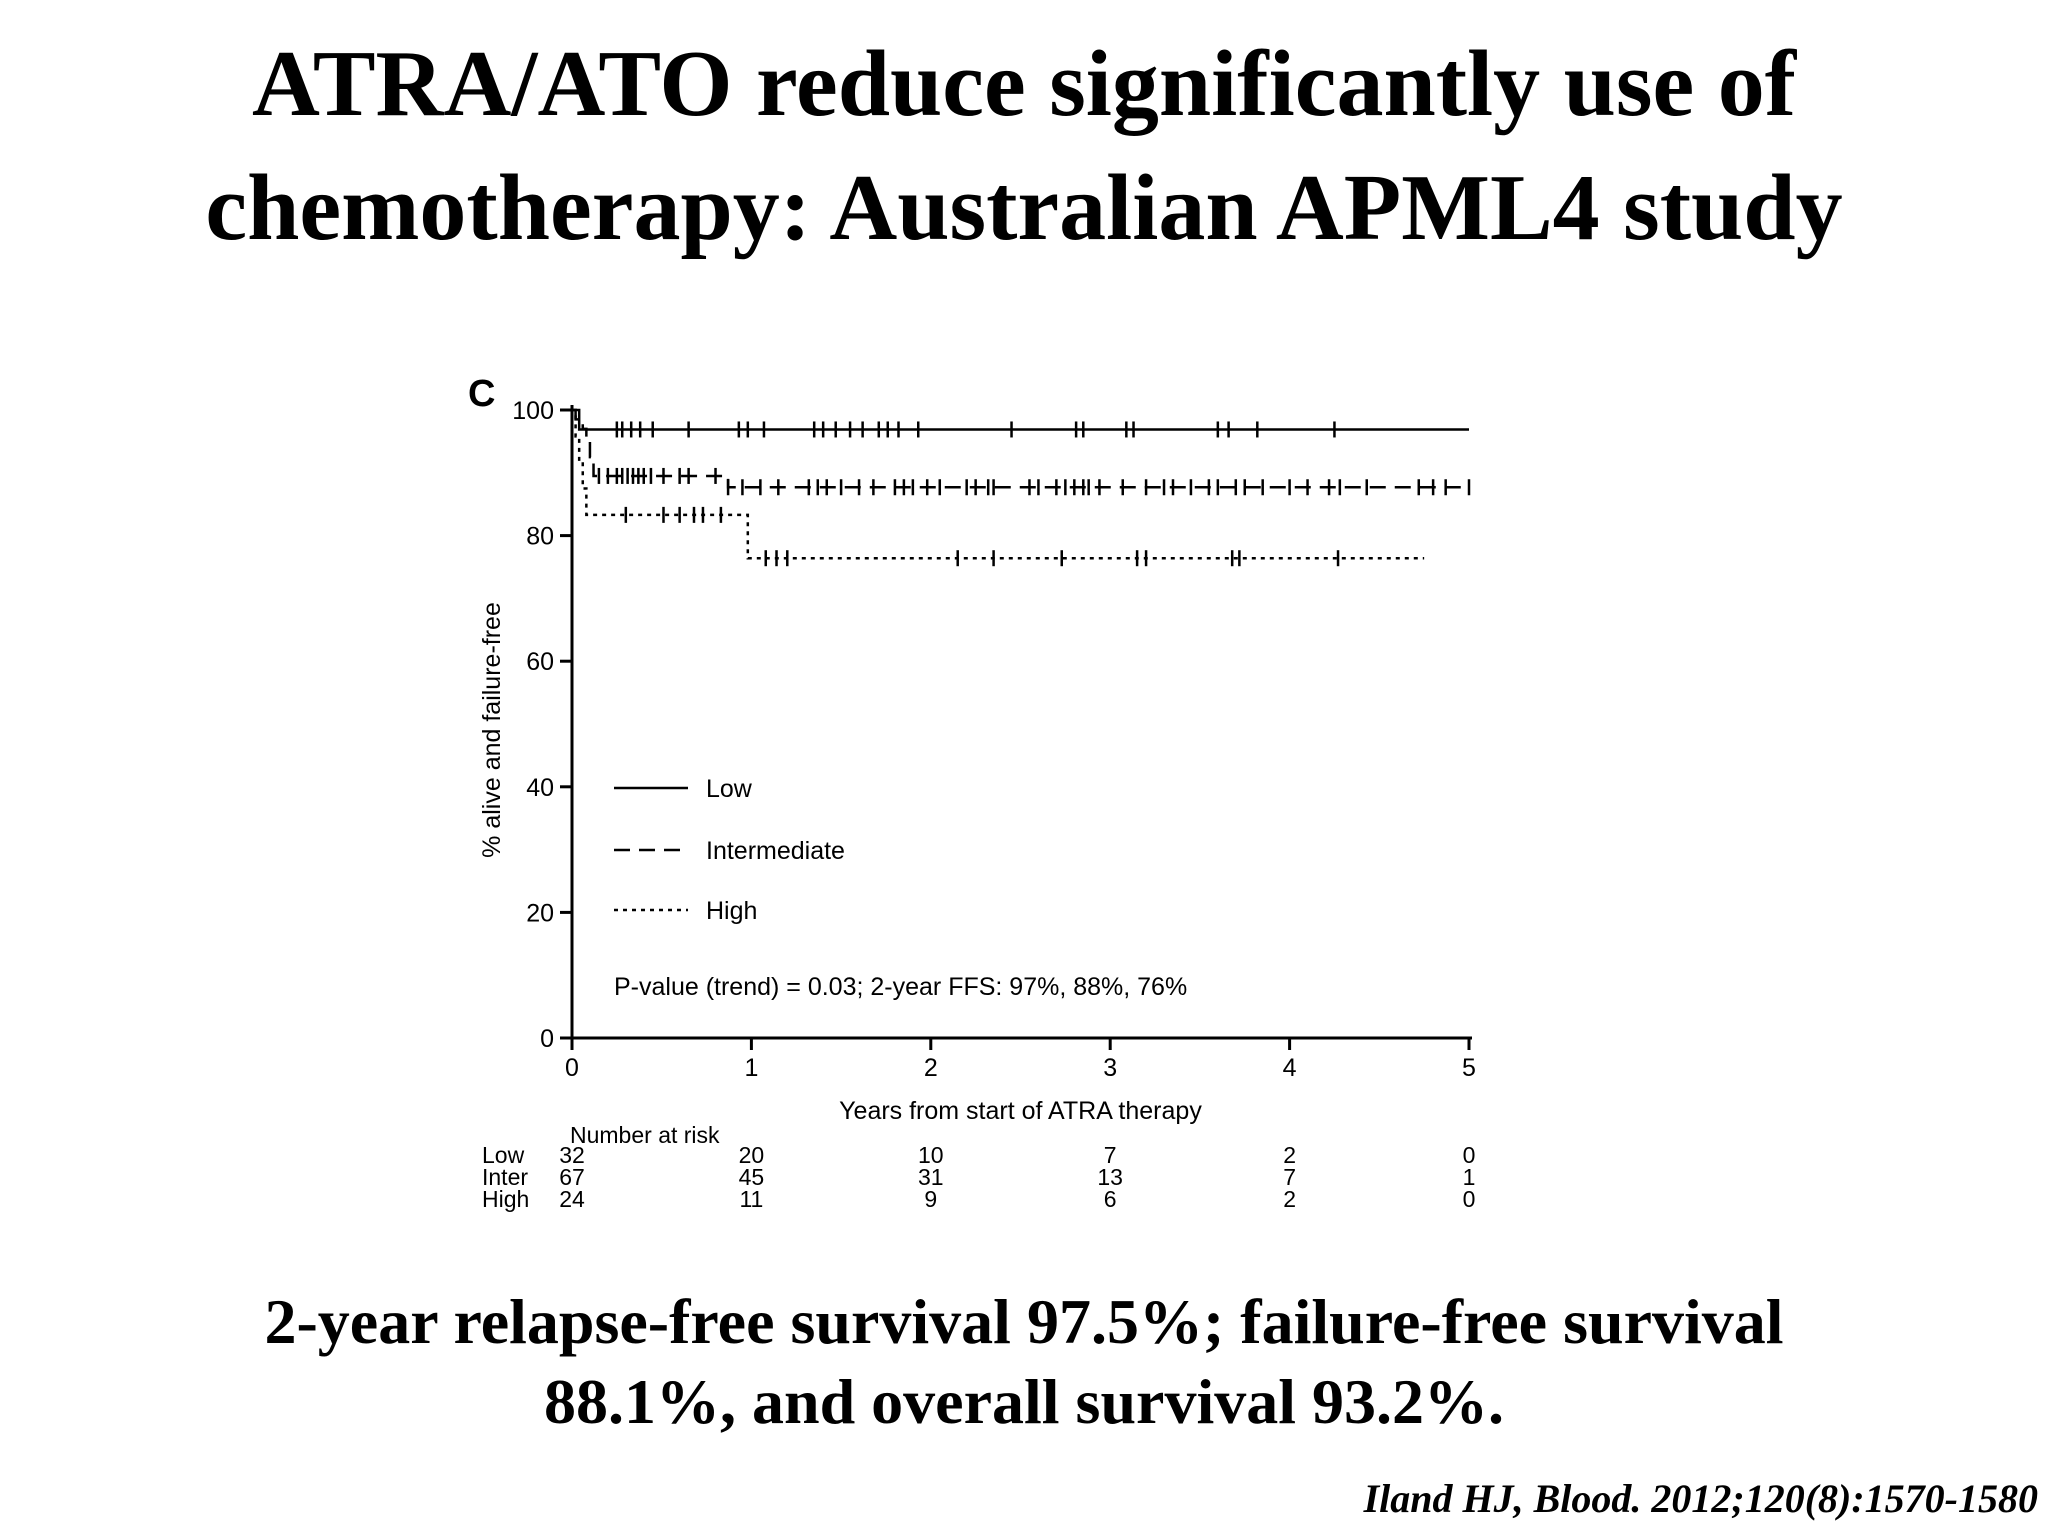 The height and width of the screenshot is (1536, 2048). What do you see at coordinates (540, 662) in the screenshot?
I see `y-tick-label: 60` at bounding box center [540, 662].